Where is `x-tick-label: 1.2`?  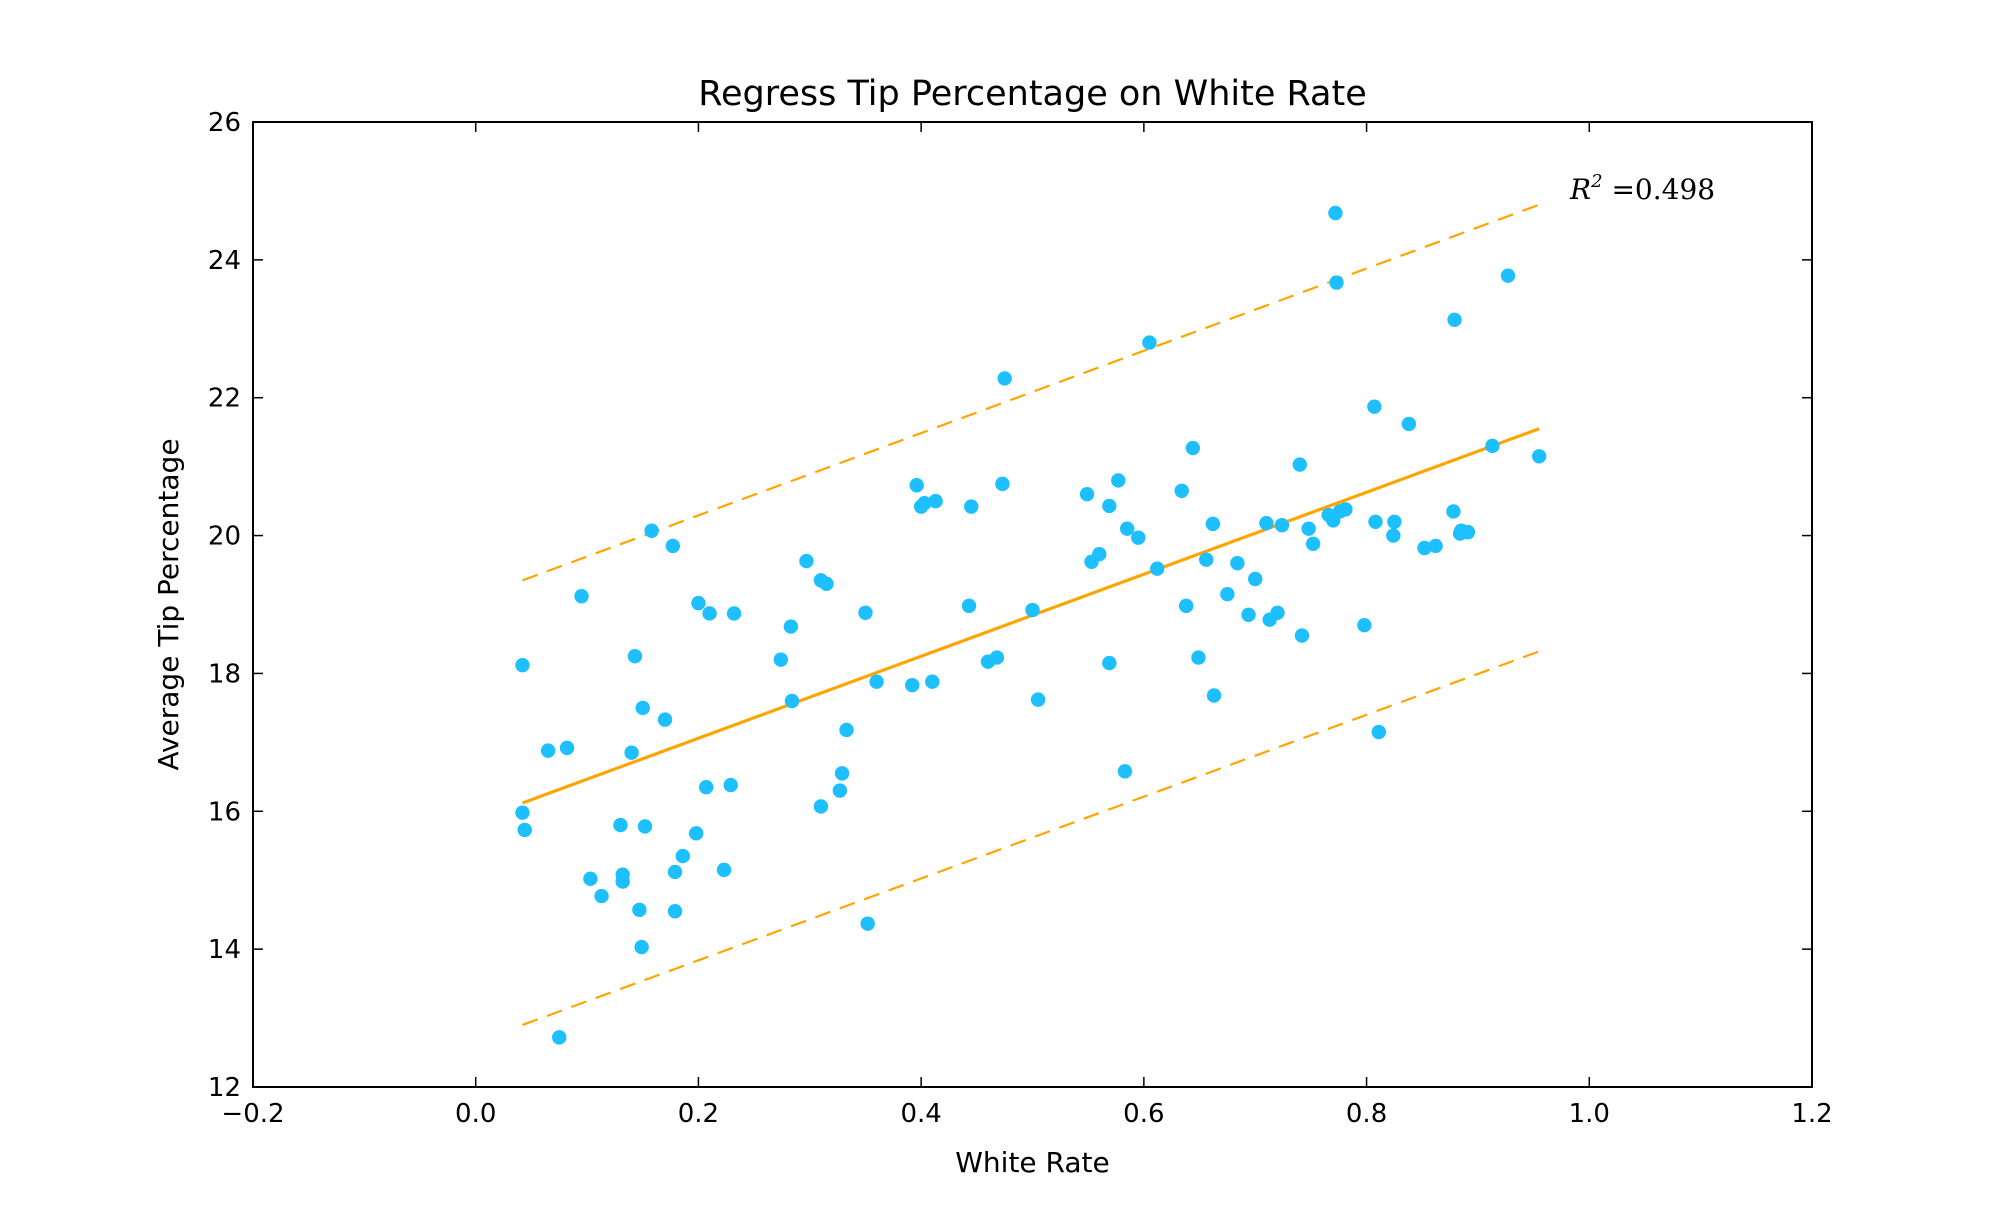
x-tick-label: 1.2 is located at coordinates (1811, 1114).